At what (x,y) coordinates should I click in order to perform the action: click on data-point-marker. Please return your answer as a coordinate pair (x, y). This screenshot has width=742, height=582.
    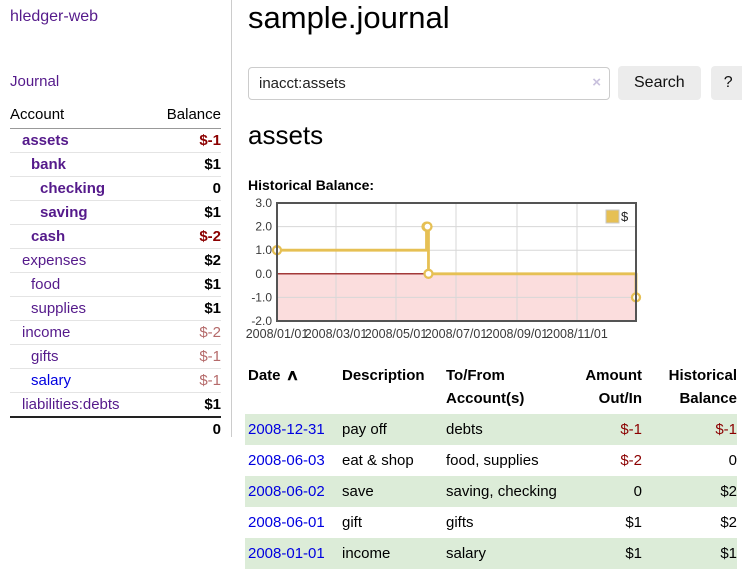
    Looking at the image, I should click on (428, 273).